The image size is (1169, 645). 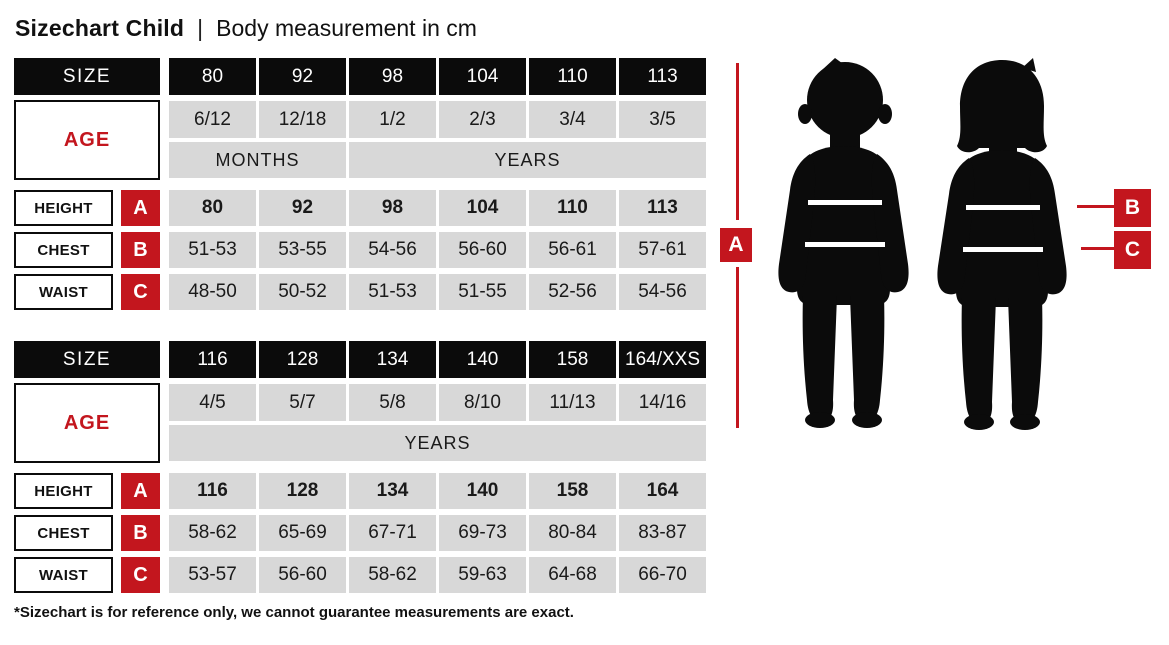 I want to click on age-value-cell: 14/16, so click(x=662, y=402).